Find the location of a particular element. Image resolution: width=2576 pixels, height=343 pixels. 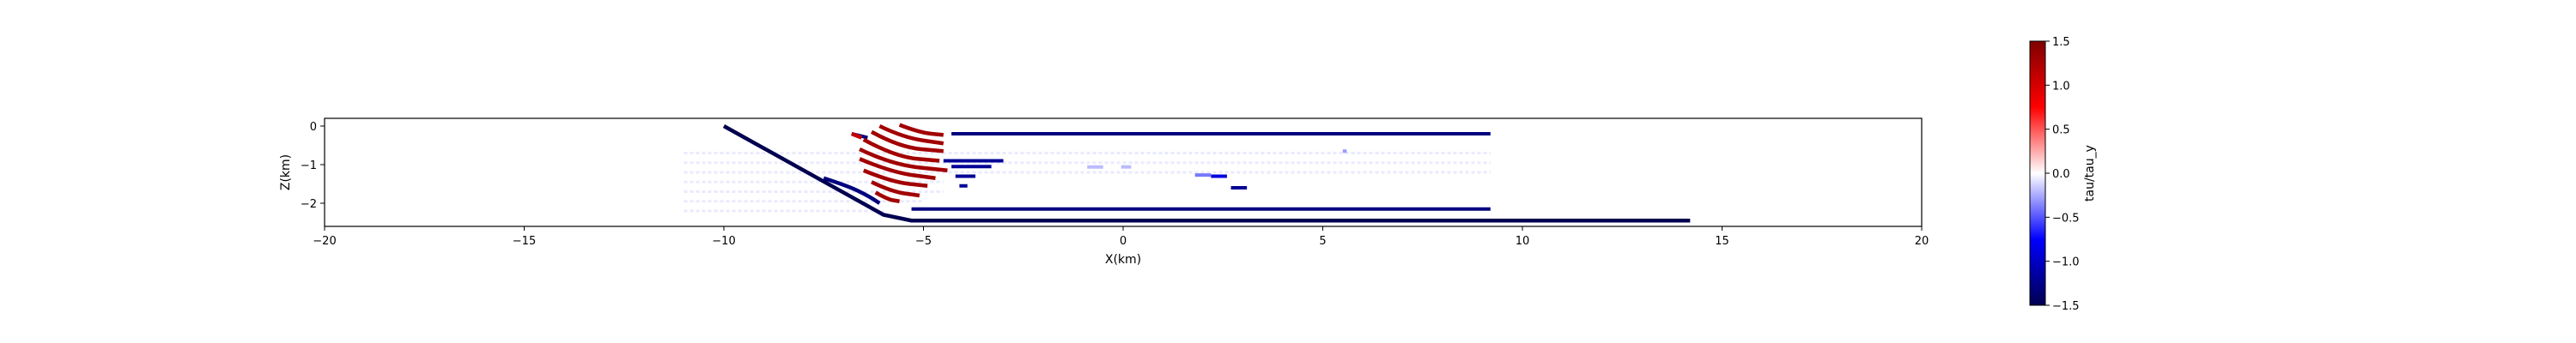

colorbar-tick-label: 0.0 is located at coordinates (2061, 174).